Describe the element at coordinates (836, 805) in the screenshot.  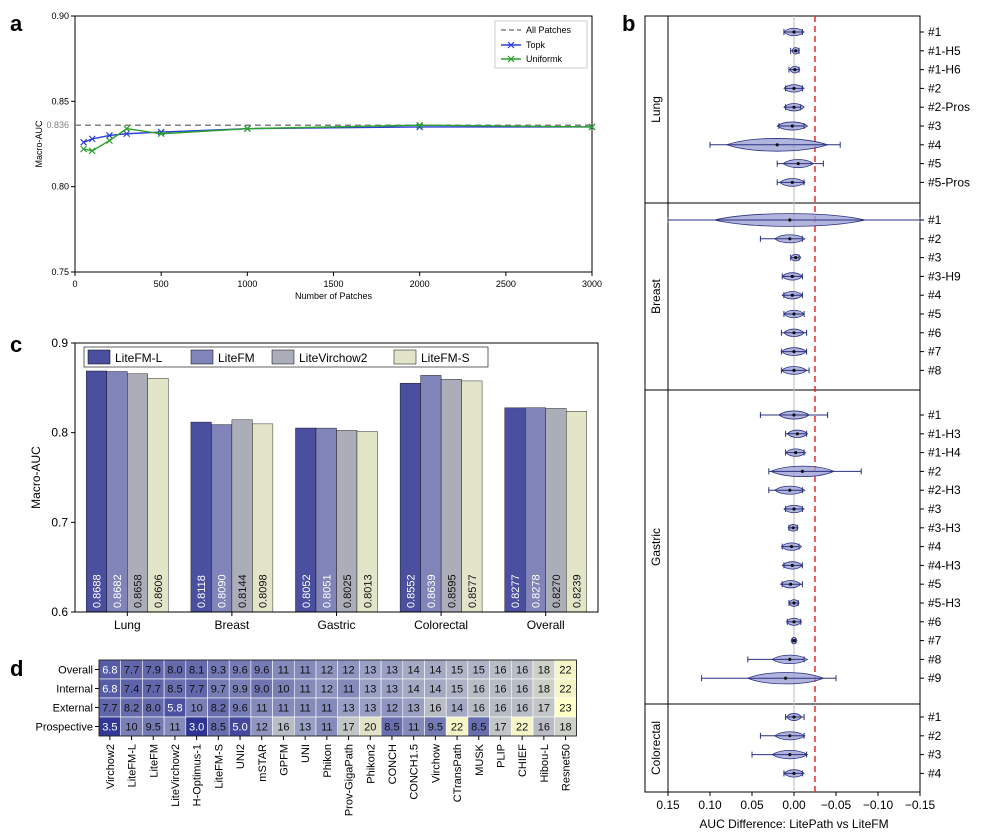
I see `x-tick-label: −0.05` at that location.